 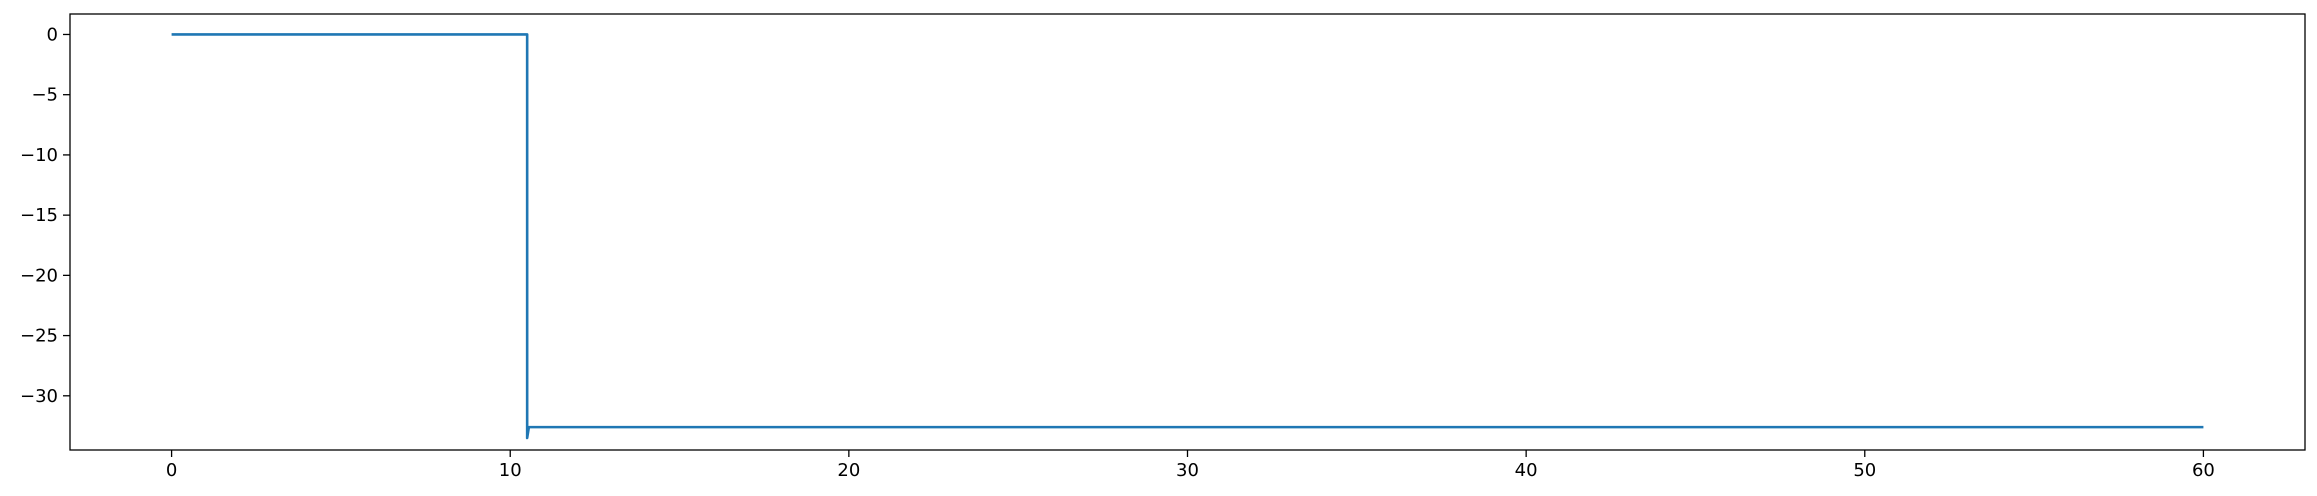 What do you see at coordinates (39, 275) in the screenshot?
I see `y-tick-label: −20` at bounding box center [39, 275].